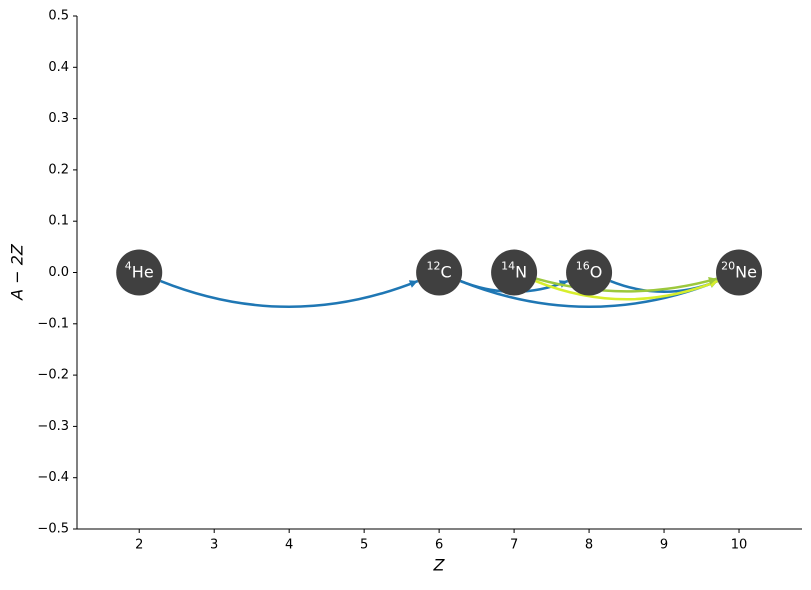 The image size is (811, 590). Describe the element at coordinates (514, 545) in the screenshot. I see `x-tick-label: 7` at that location.